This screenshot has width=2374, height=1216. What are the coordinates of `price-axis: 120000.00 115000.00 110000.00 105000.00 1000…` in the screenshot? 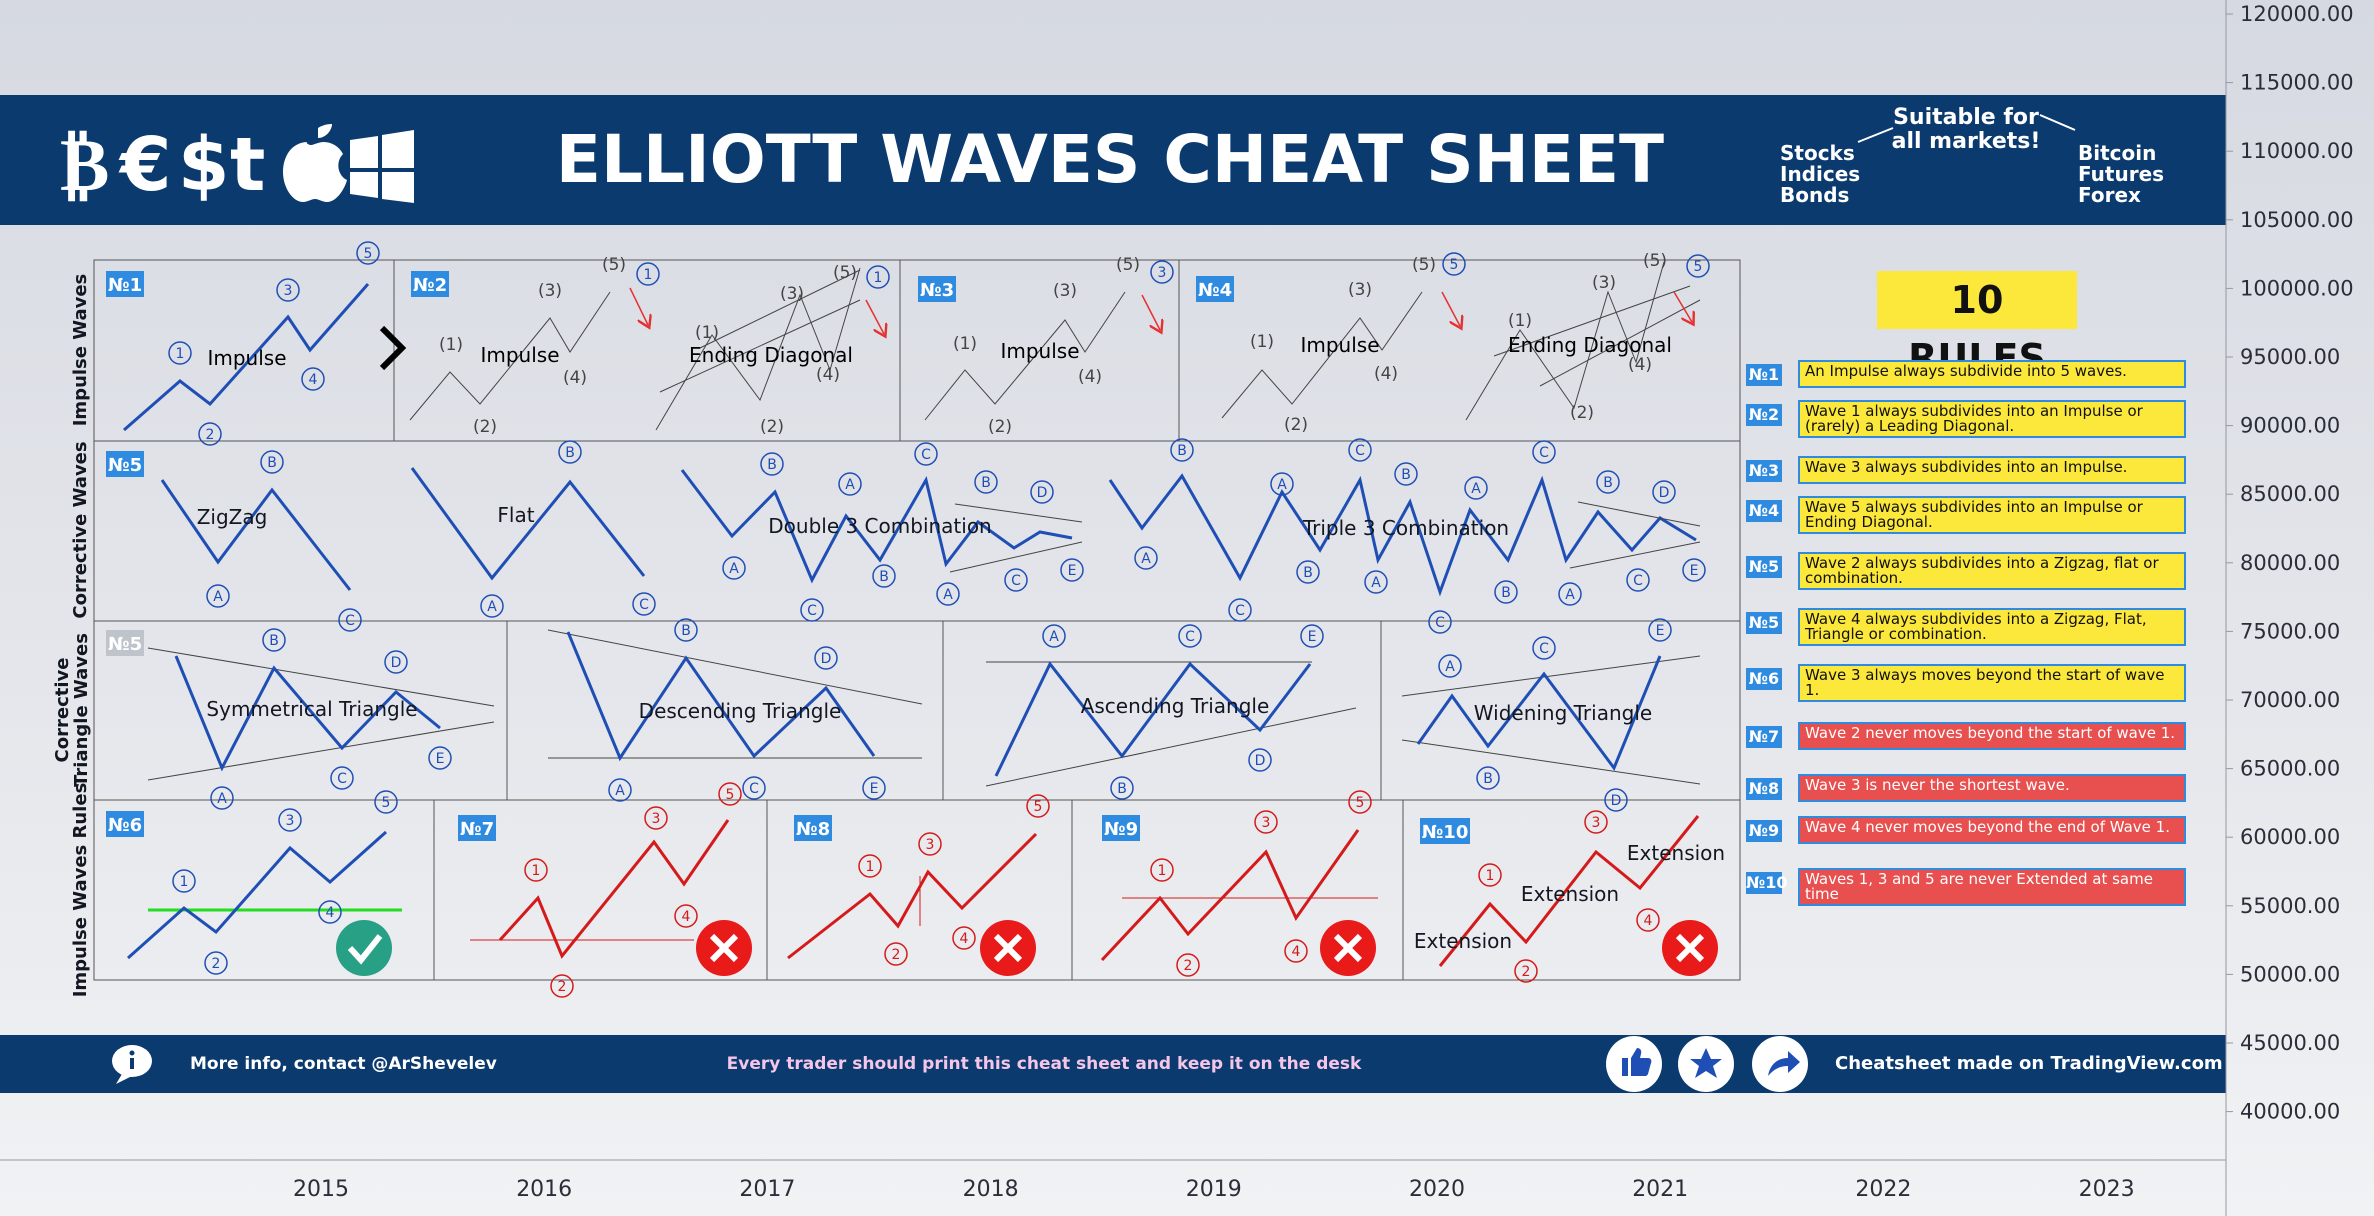 It's located at (2289, 608).